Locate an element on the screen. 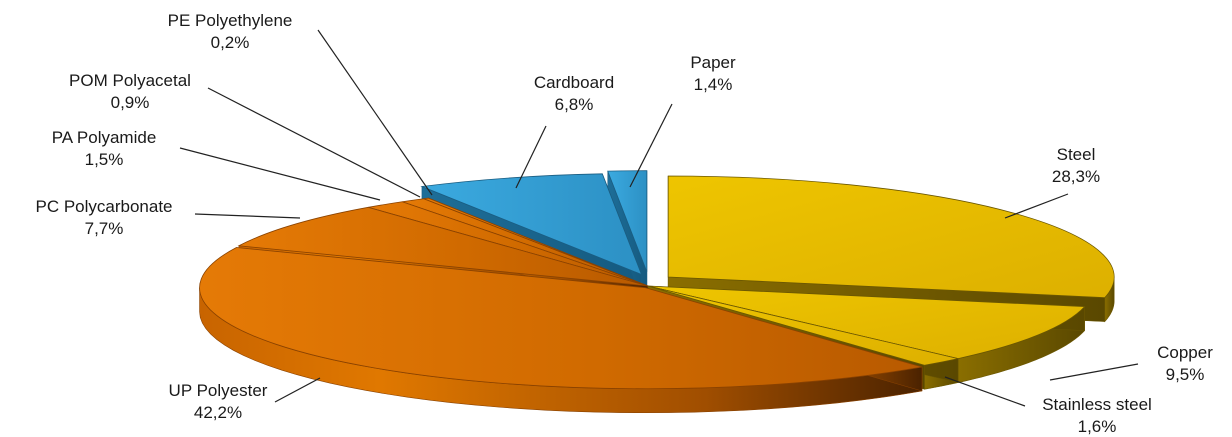  slice-value-stainless-steel: 1,6% is located at coordinates (1097, 426).